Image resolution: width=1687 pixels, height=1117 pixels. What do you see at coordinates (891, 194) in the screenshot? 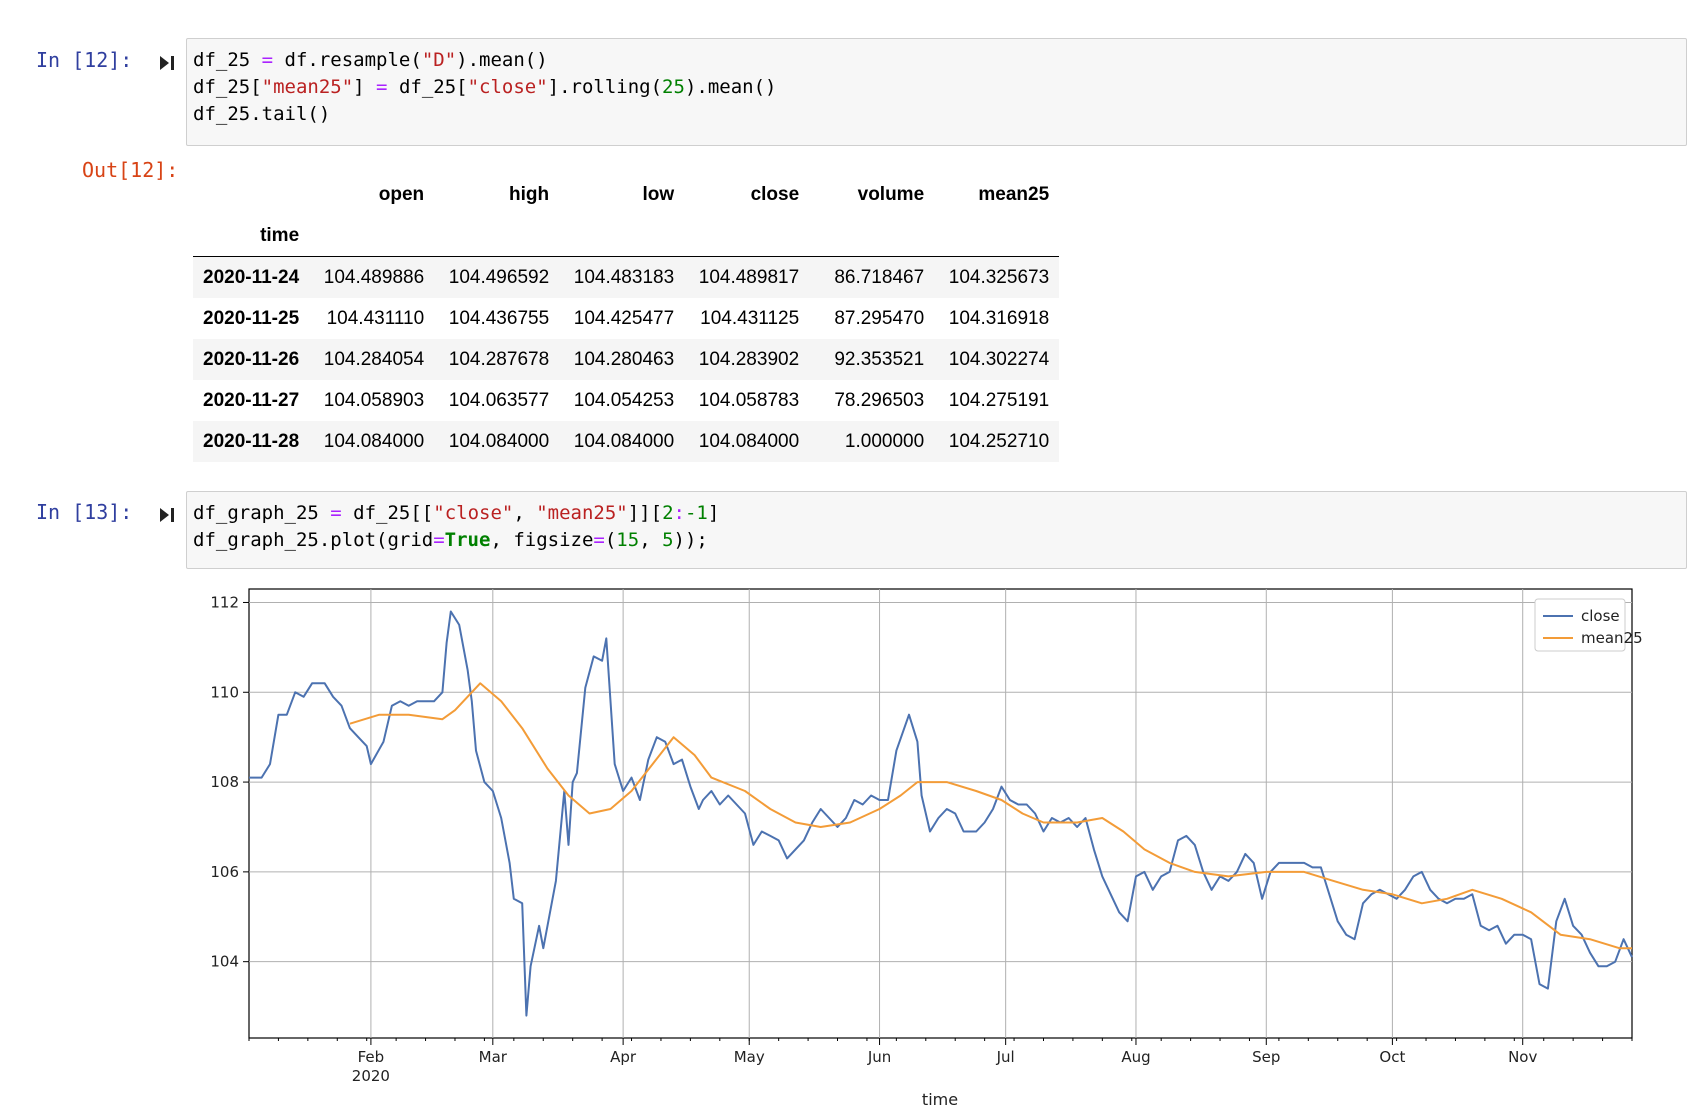
I see `column-header: volume` at bounding box center [891, 194].